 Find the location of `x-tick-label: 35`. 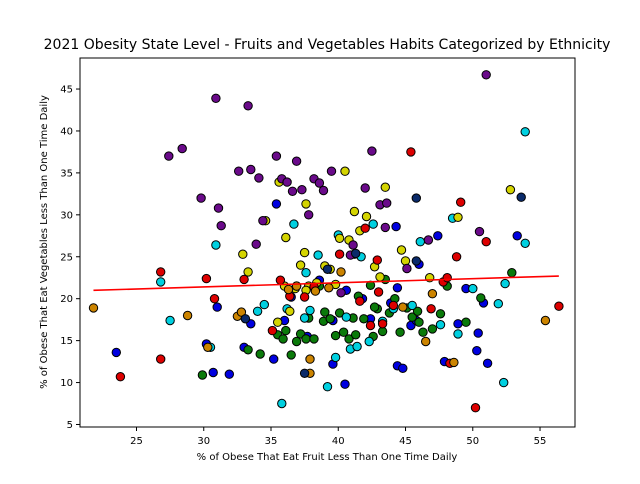

x-tick-label: 35 is located at coordinates (271, 441).